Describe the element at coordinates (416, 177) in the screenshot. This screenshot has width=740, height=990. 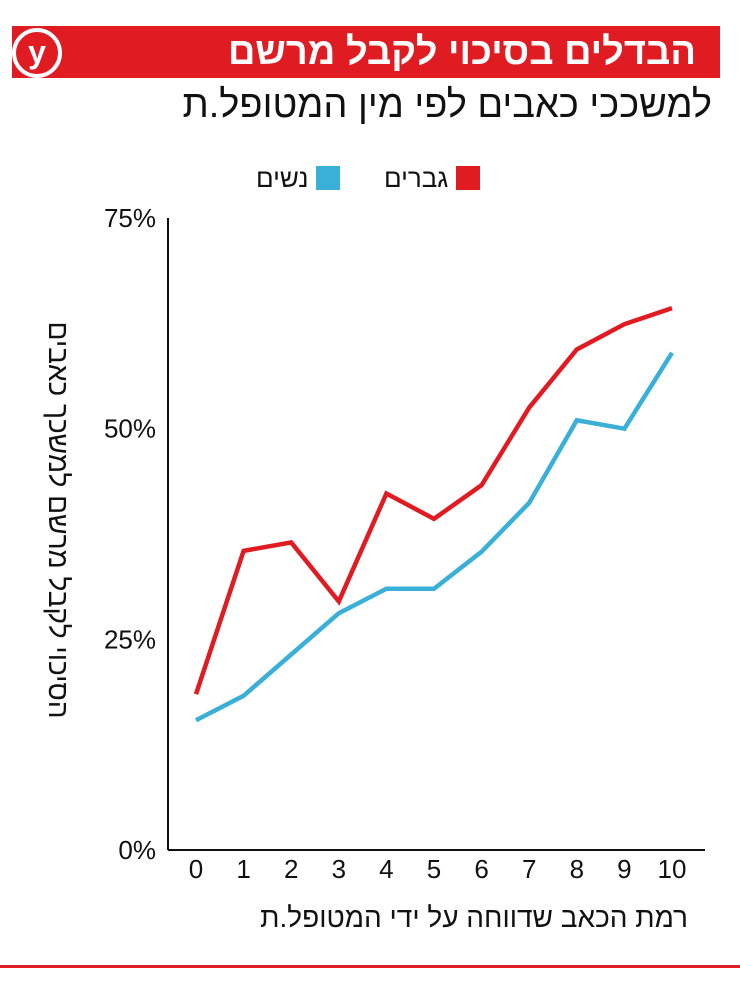
I see `legend-label-men: גברים` at that location.